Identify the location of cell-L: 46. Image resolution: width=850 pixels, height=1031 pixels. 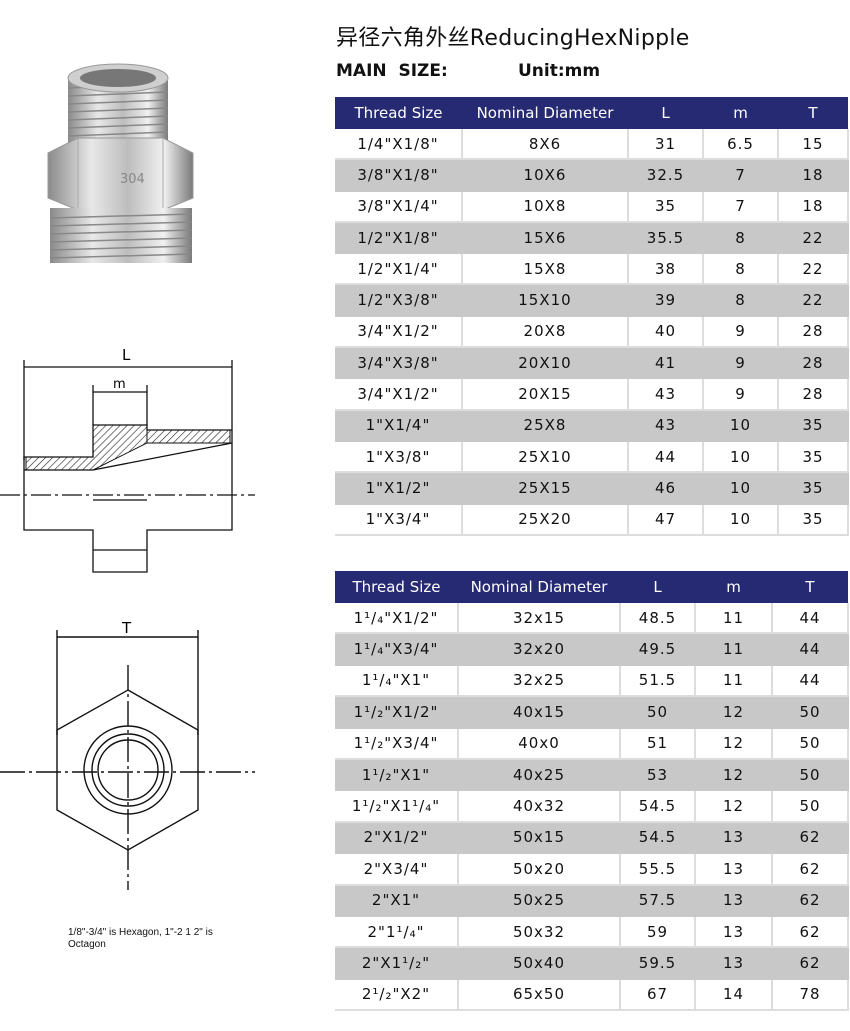
(666, 488).